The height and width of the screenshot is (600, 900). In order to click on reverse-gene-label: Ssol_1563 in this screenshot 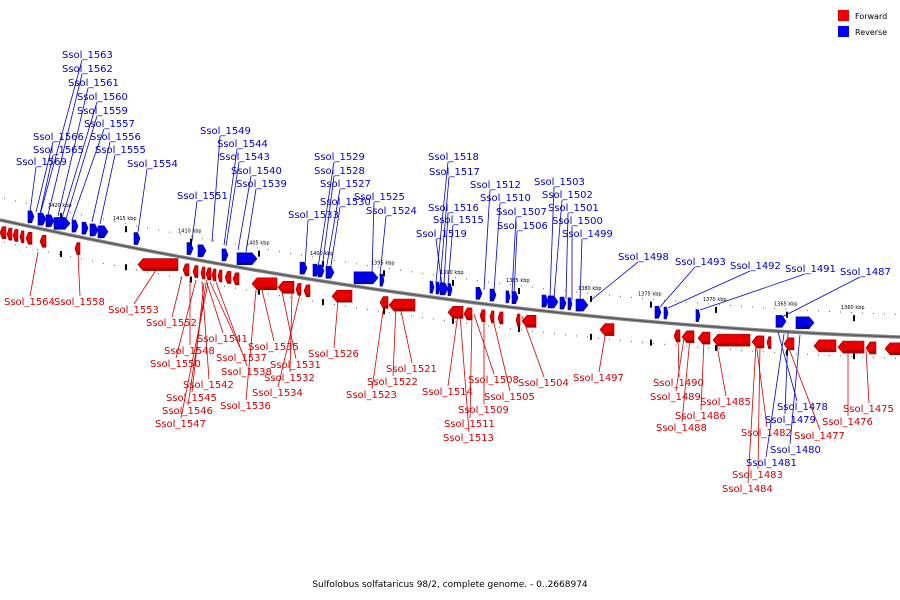, I will do `click(87, 55)`.